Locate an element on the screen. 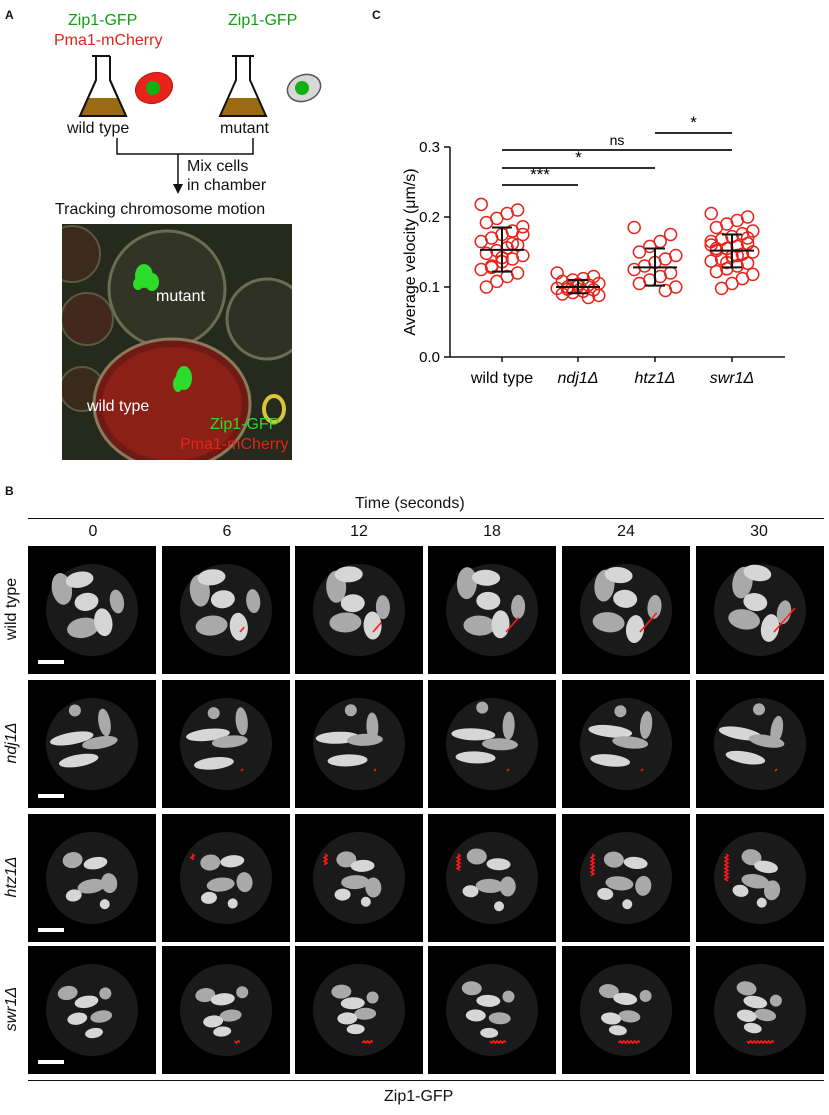 This screenshot has width=829, height=1115. significance-label: * is located at coordinates (578, 157).